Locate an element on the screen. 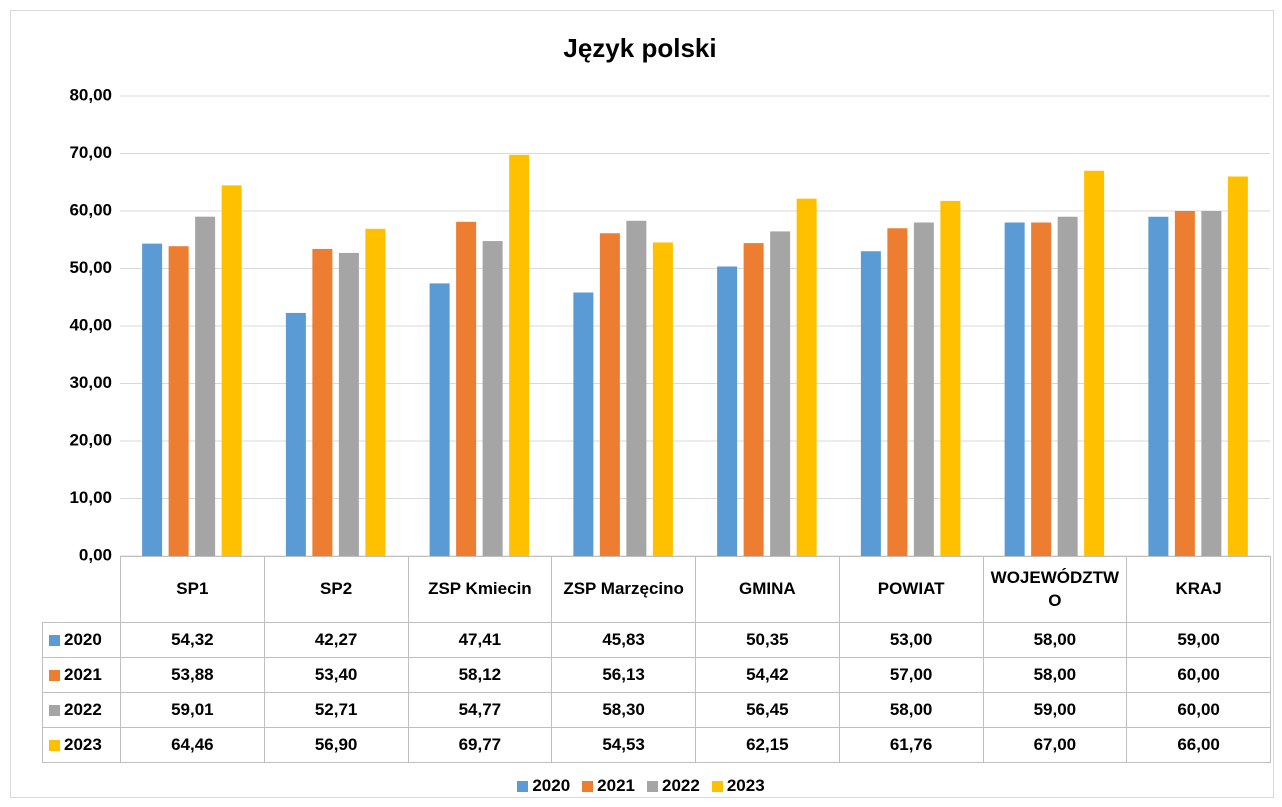  series-name: 2023 is located at coordinates (83, 744).